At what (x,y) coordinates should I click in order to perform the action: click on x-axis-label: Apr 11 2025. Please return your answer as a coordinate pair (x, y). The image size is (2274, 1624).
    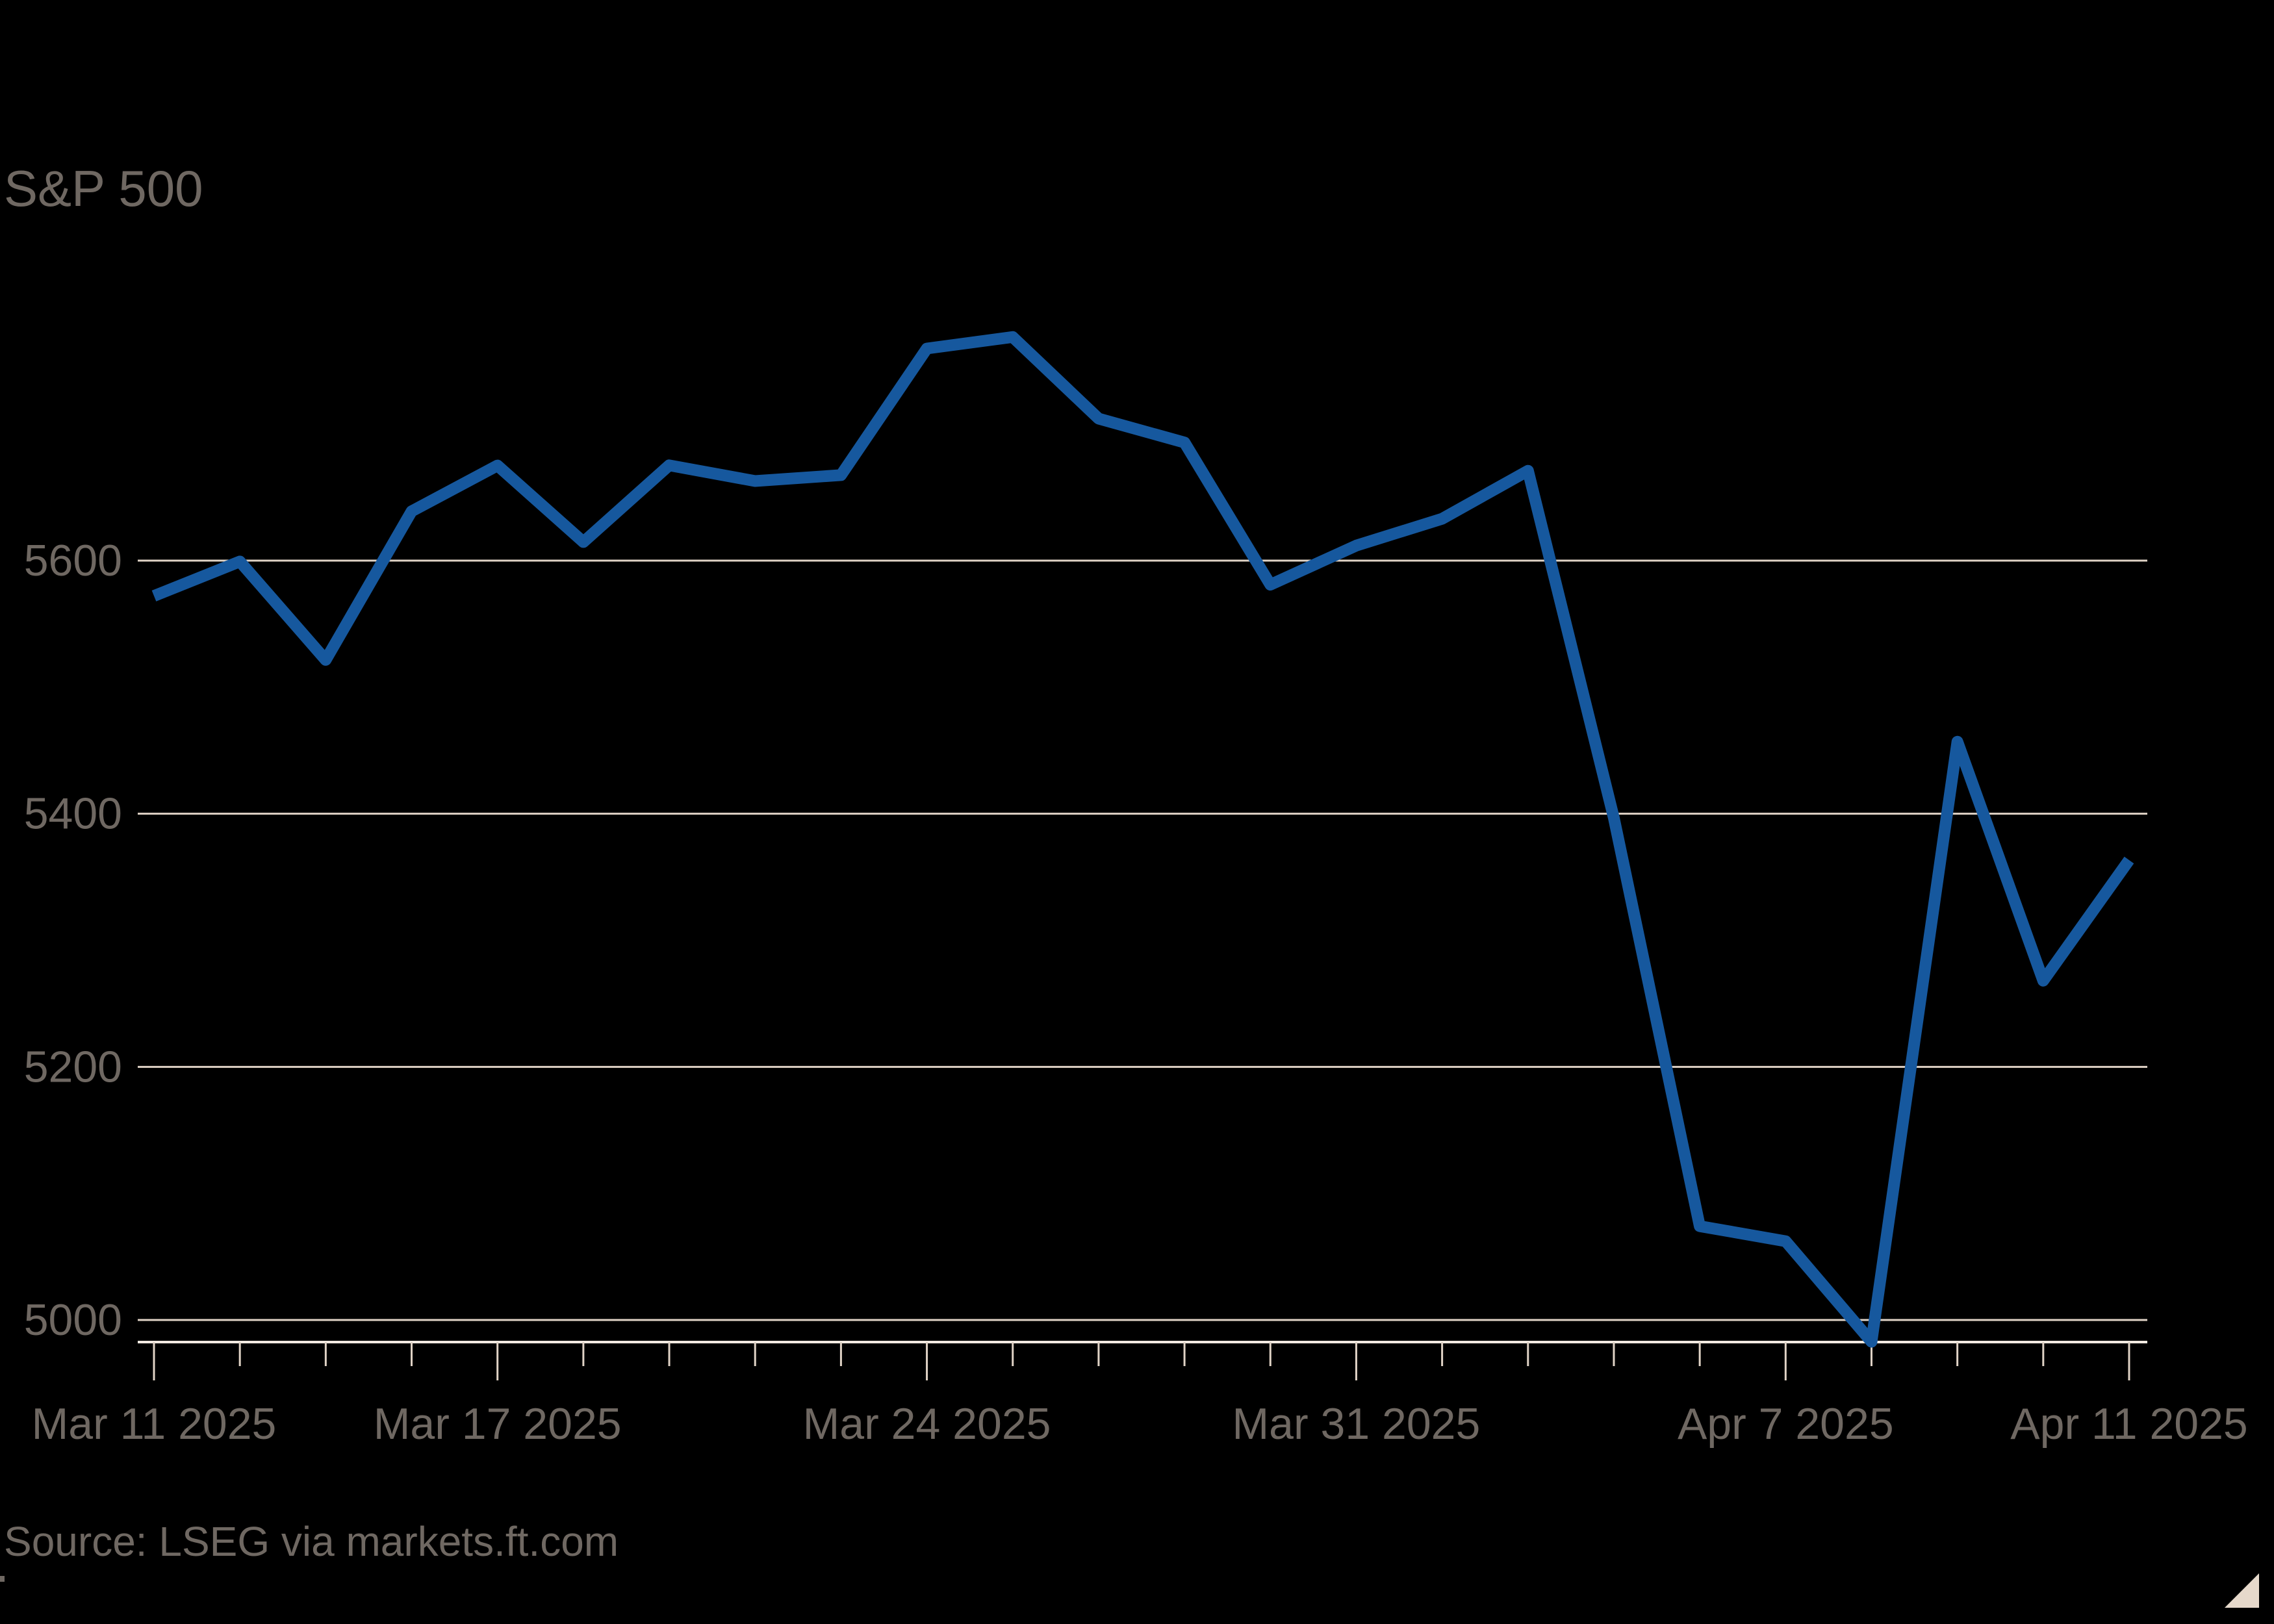
    Looking at the image, I should click on (2128, 1424).